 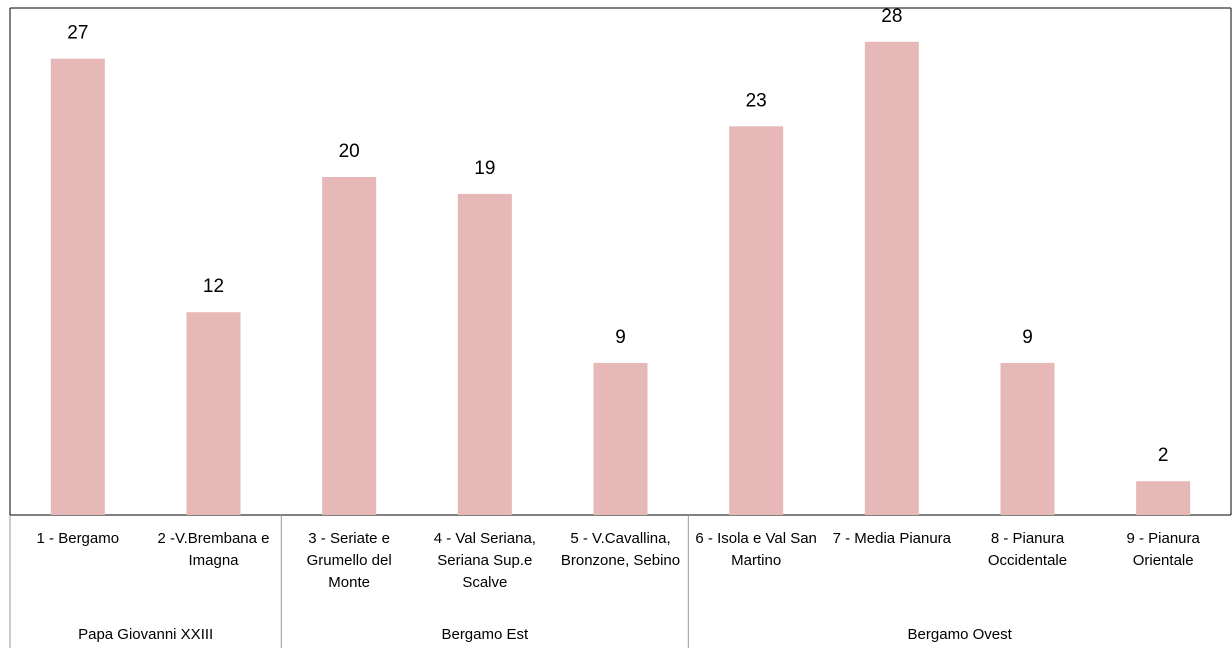 What do you see at coordinates (349, 560) in the screenshot?
I see `x-tick-label: 3 - Seriate e Grumello del Monte` at bounding box center [349, 560].